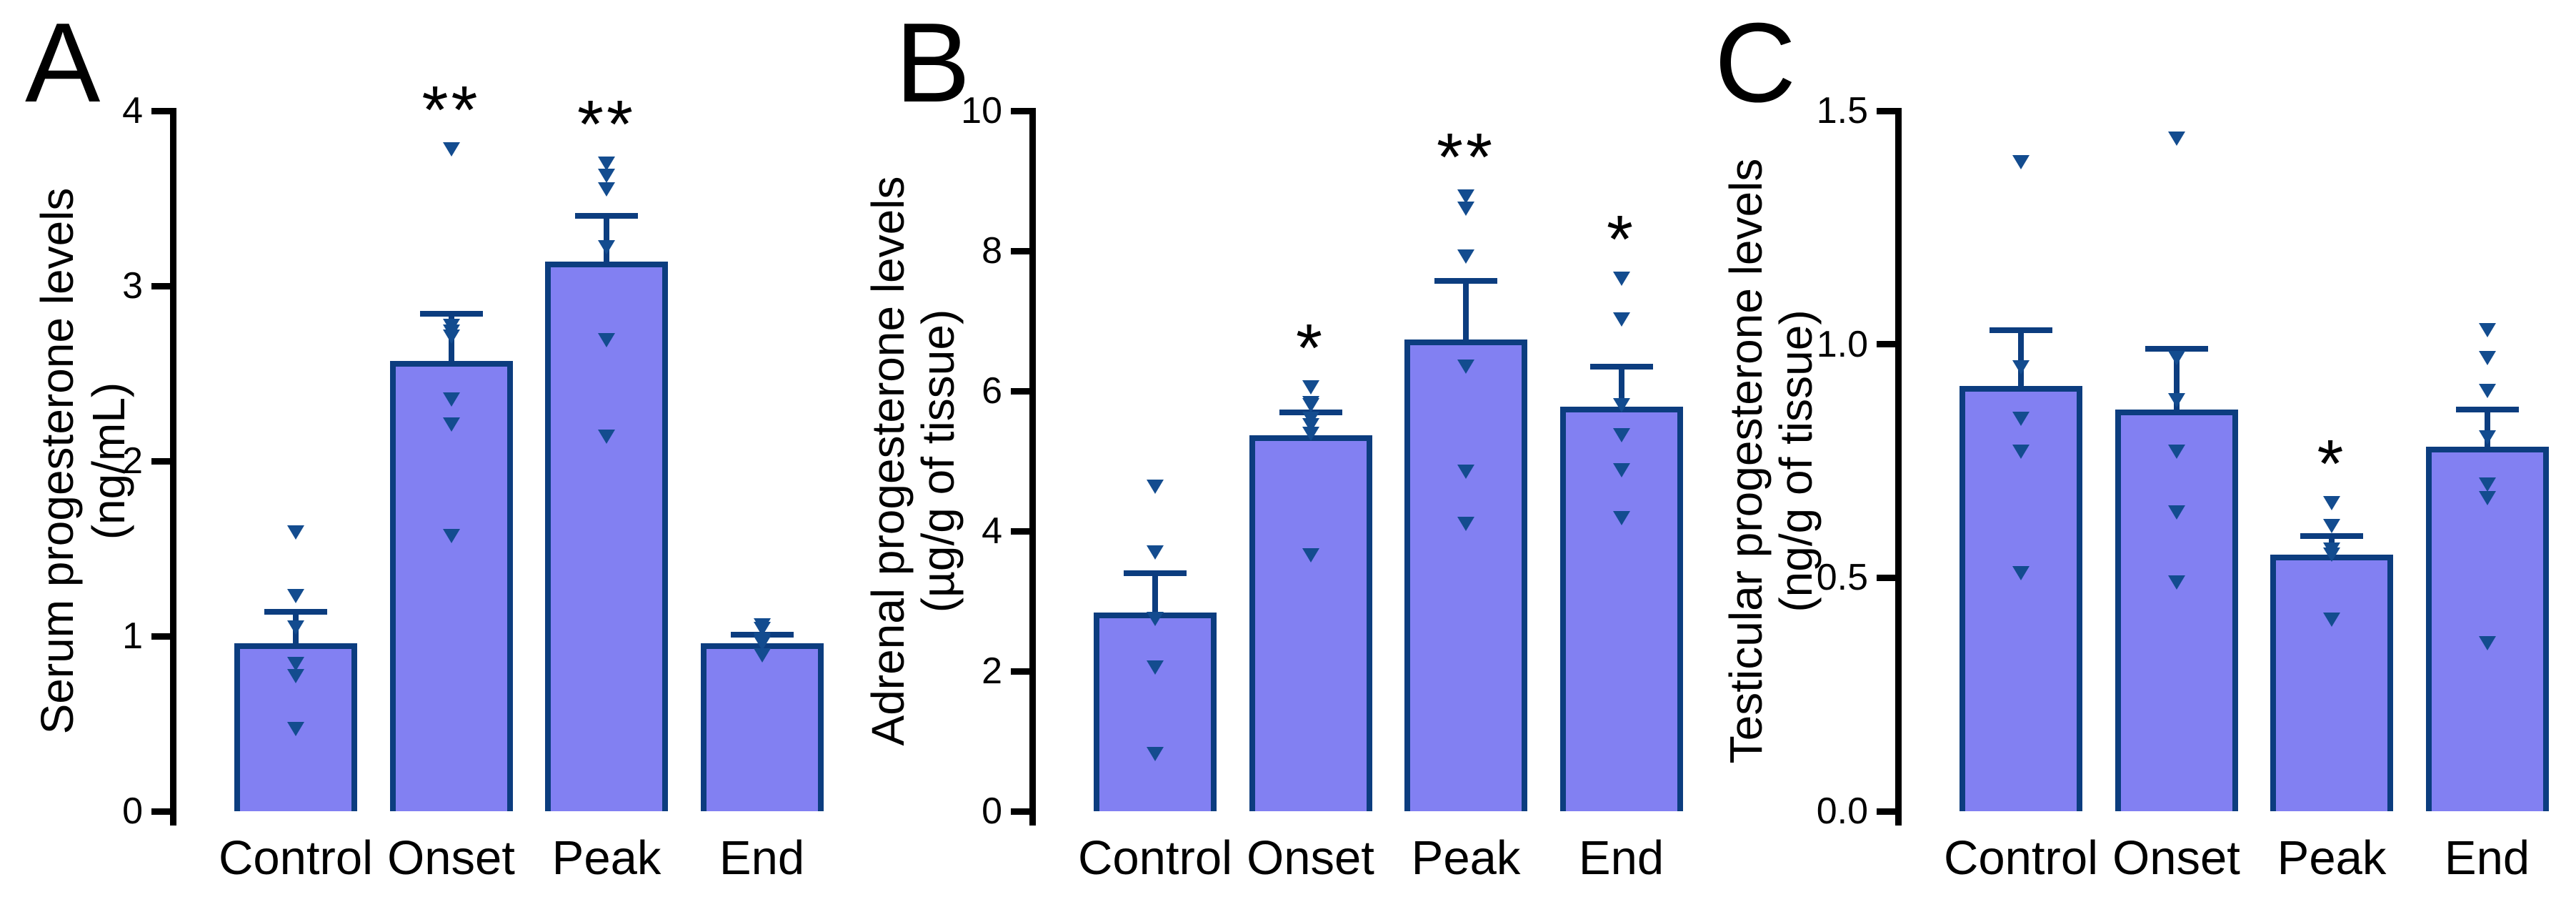 This screenshot has width=2576, height=907. What do you see at coordinates (132, 636) in the screenshot?
I see `y-axis-tick-label: 1` at bounding box center [132, 636].